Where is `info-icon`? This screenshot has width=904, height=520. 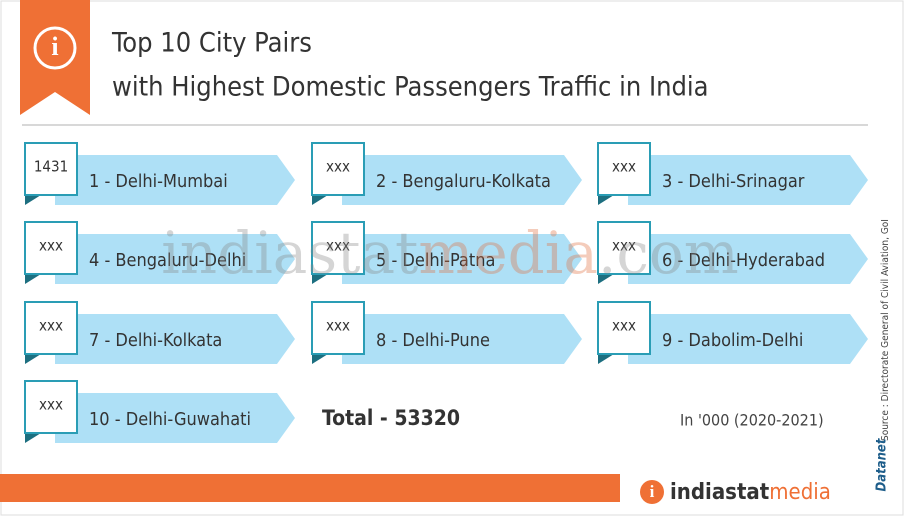
info-icon is located at coordinates (55, 48).